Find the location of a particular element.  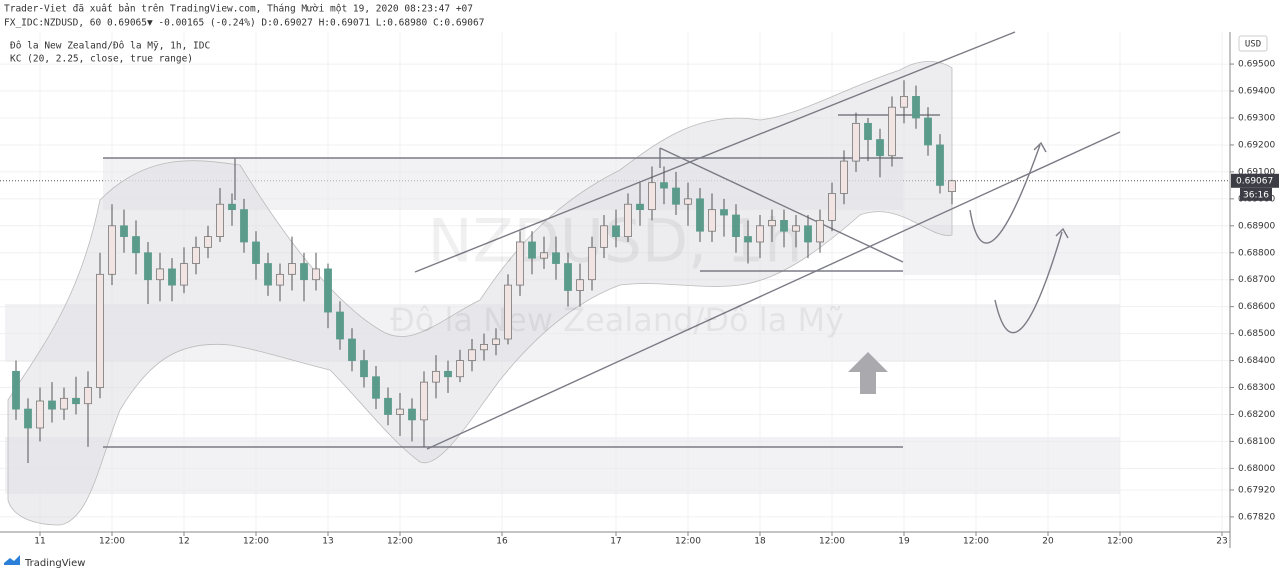

x-tick-label: 16 is located at coordinates (502, 542).